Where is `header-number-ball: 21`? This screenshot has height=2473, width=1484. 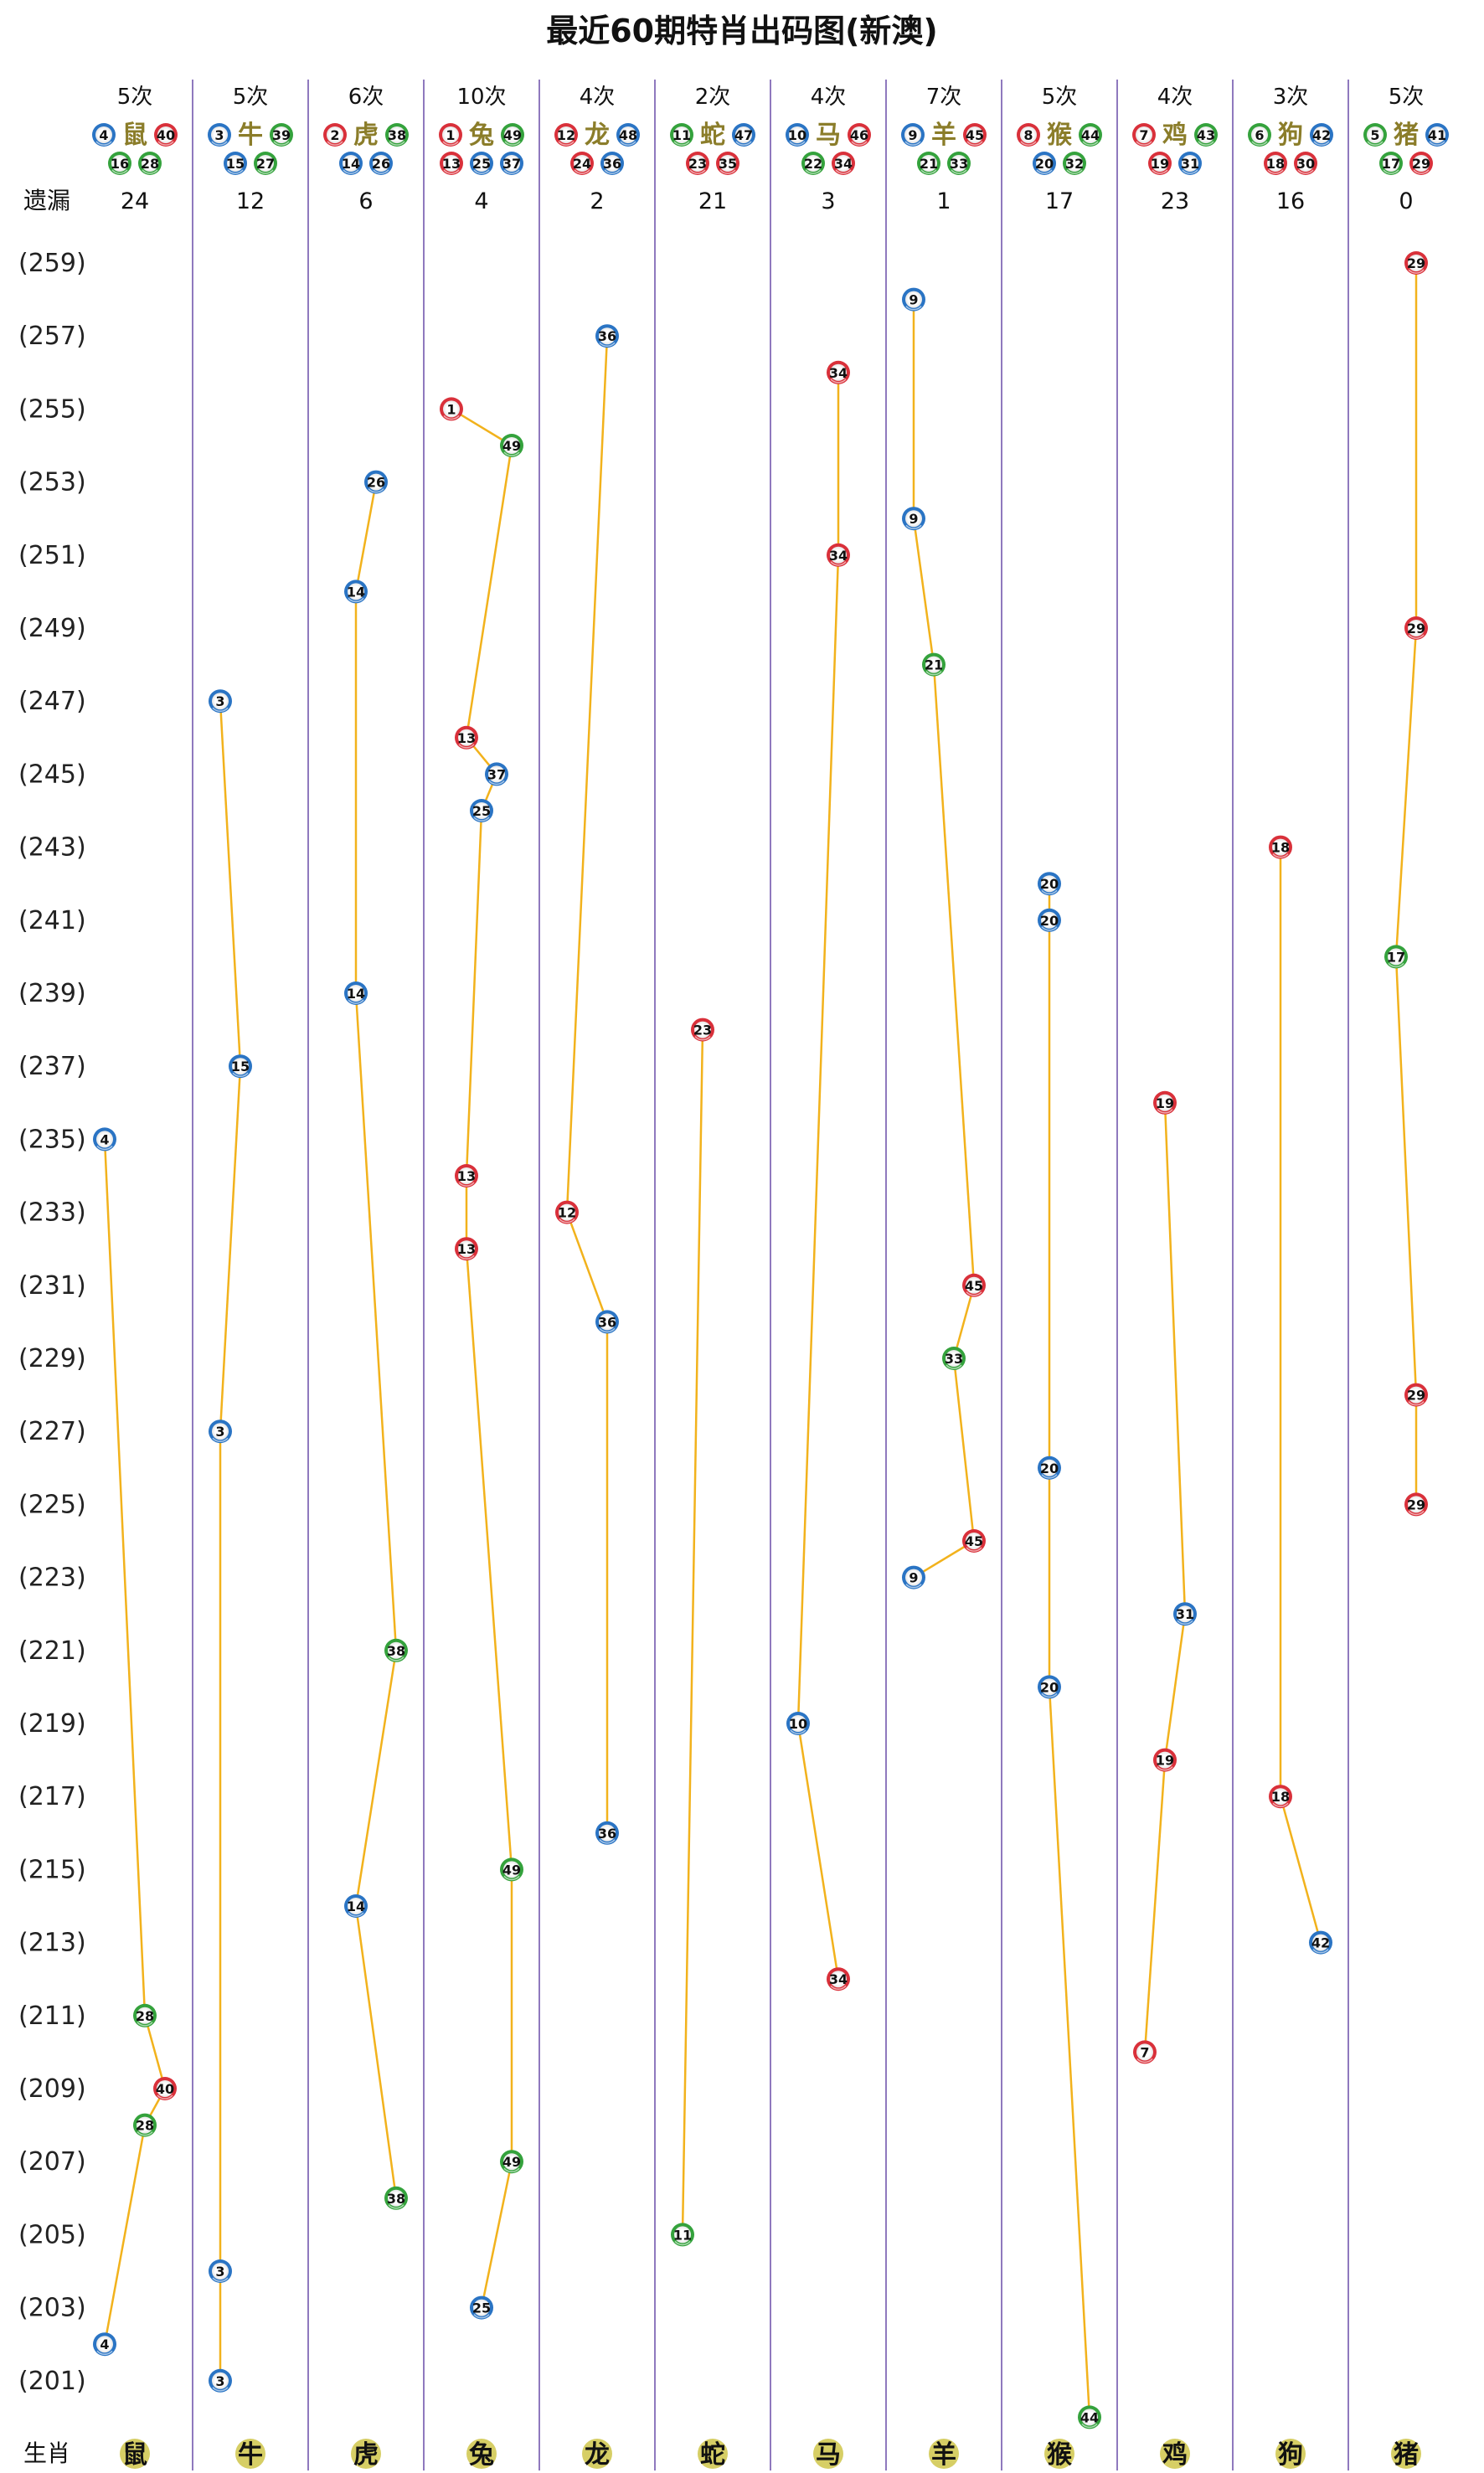
header-number-ball: 21 is located at coordinates (928, 163).